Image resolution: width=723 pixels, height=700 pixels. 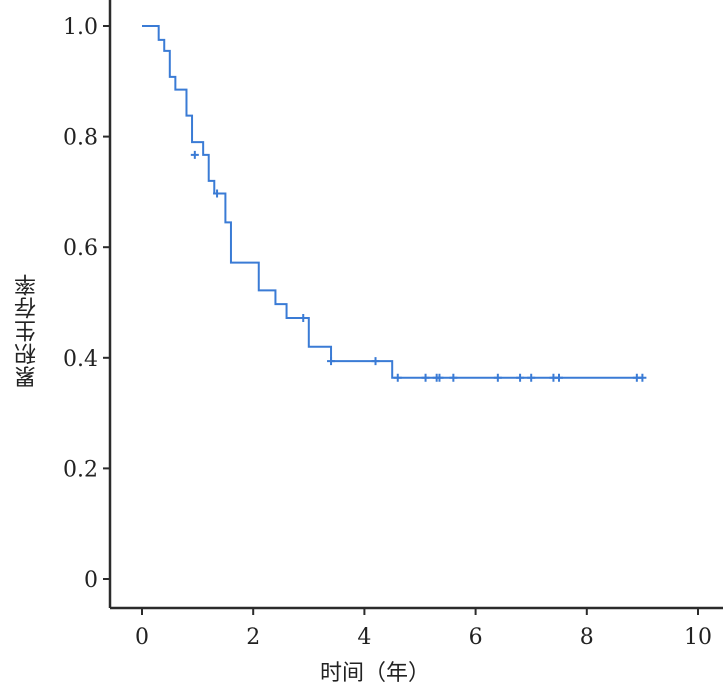 I want to click on y-axis-label-text: 累积生存率, so click(x=27, y=330).